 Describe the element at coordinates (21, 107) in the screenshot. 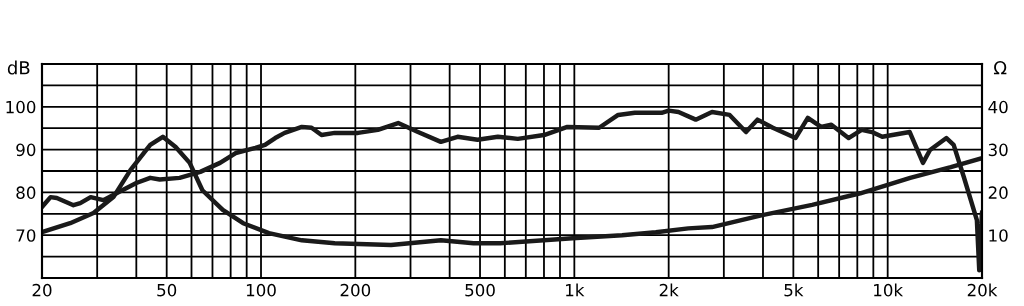

I see `y-tick-label: 100` at that location.